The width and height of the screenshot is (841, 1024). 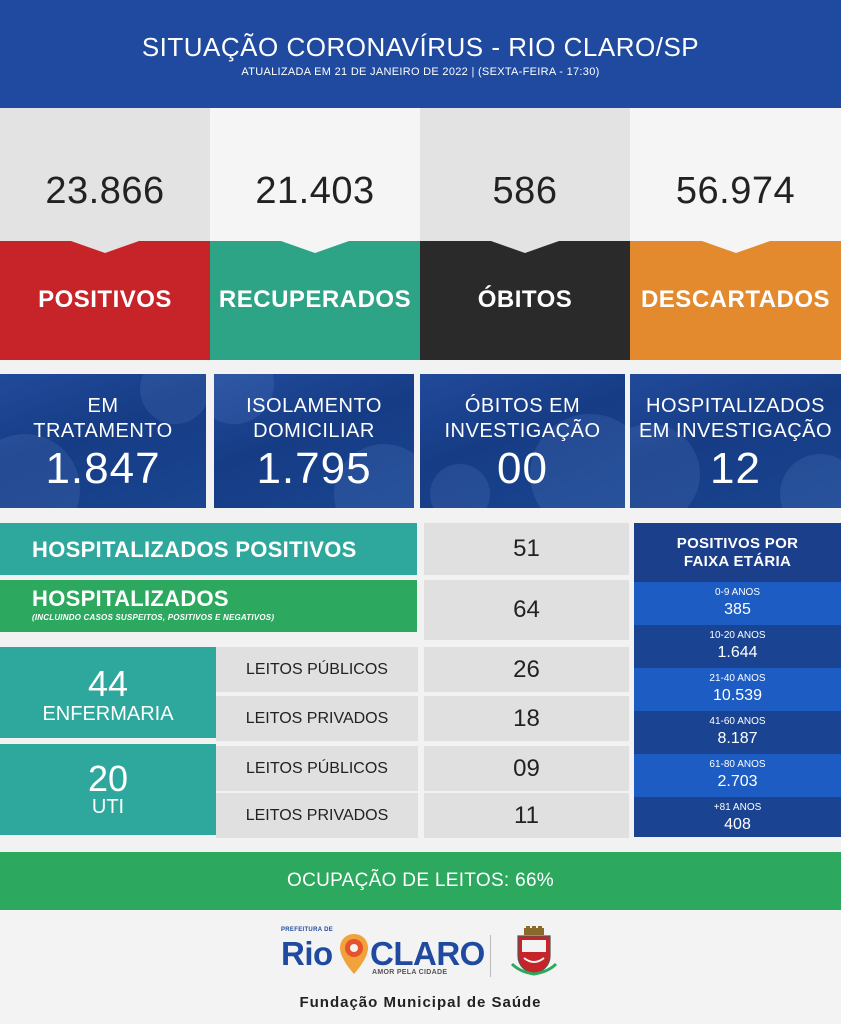 I want to click on uti-value: 20, so click(x=108, y=778).